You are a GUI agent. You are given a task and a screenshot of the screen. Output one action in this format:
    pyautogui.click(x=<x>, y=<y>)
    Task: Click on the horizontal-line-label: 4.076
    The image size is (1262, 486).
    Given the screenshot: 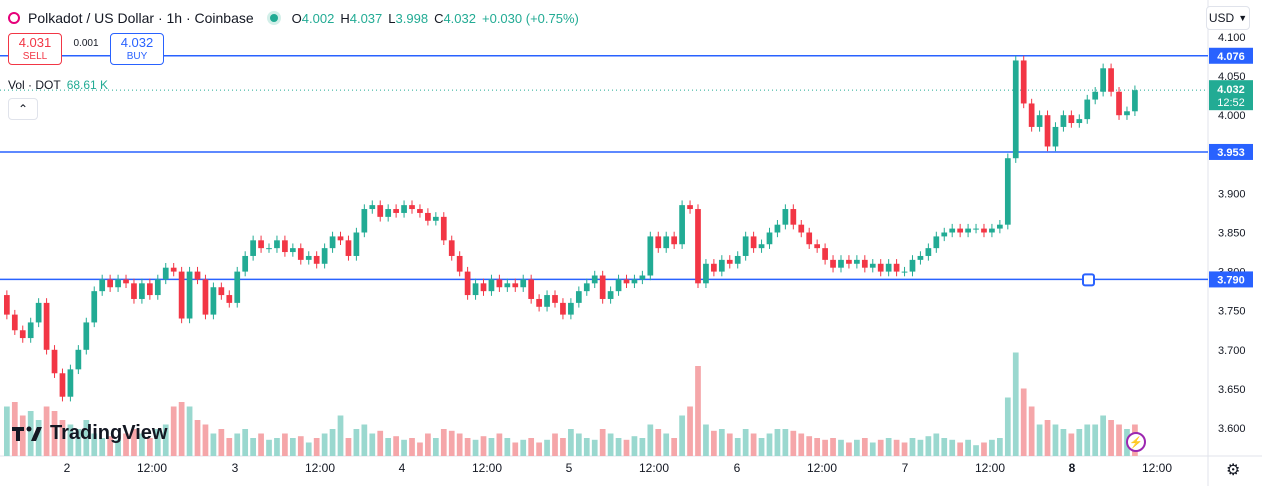 What is the action you would take?
    pyautogui.click(x=1231, y=57)
    